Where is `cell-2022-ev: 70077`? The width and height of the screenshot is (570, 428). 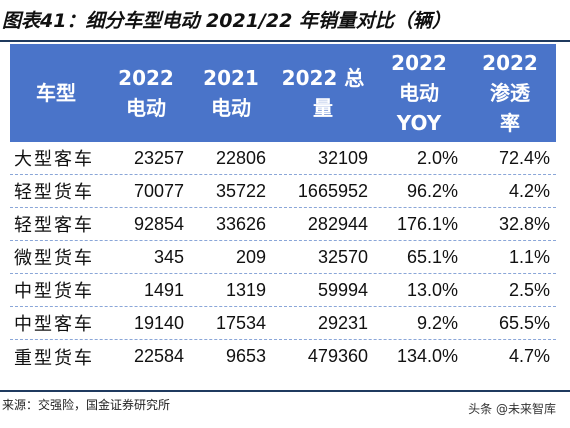 cell-2022-ev: 70077 is located at coordinates (158, 190).